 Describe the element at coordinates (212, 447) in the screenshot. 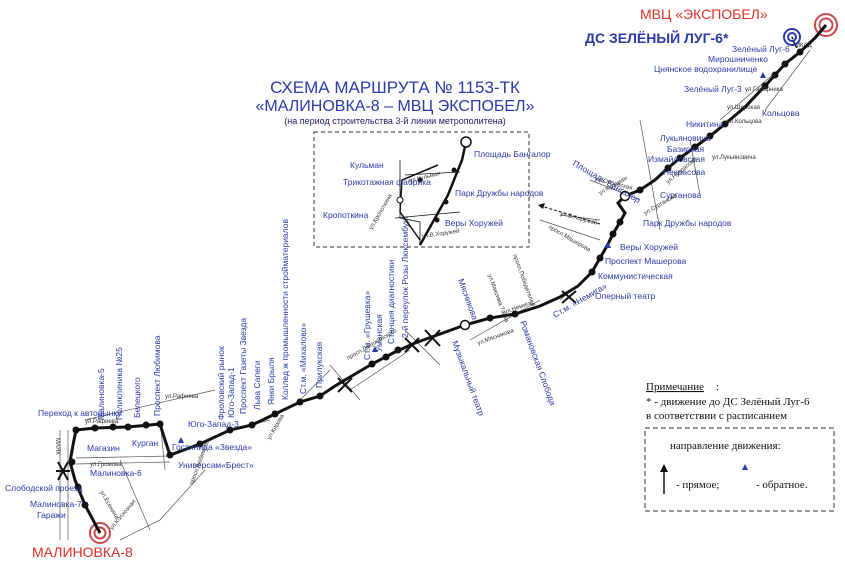

I see `stop-label: Гостиница «Звезда»` at that location.